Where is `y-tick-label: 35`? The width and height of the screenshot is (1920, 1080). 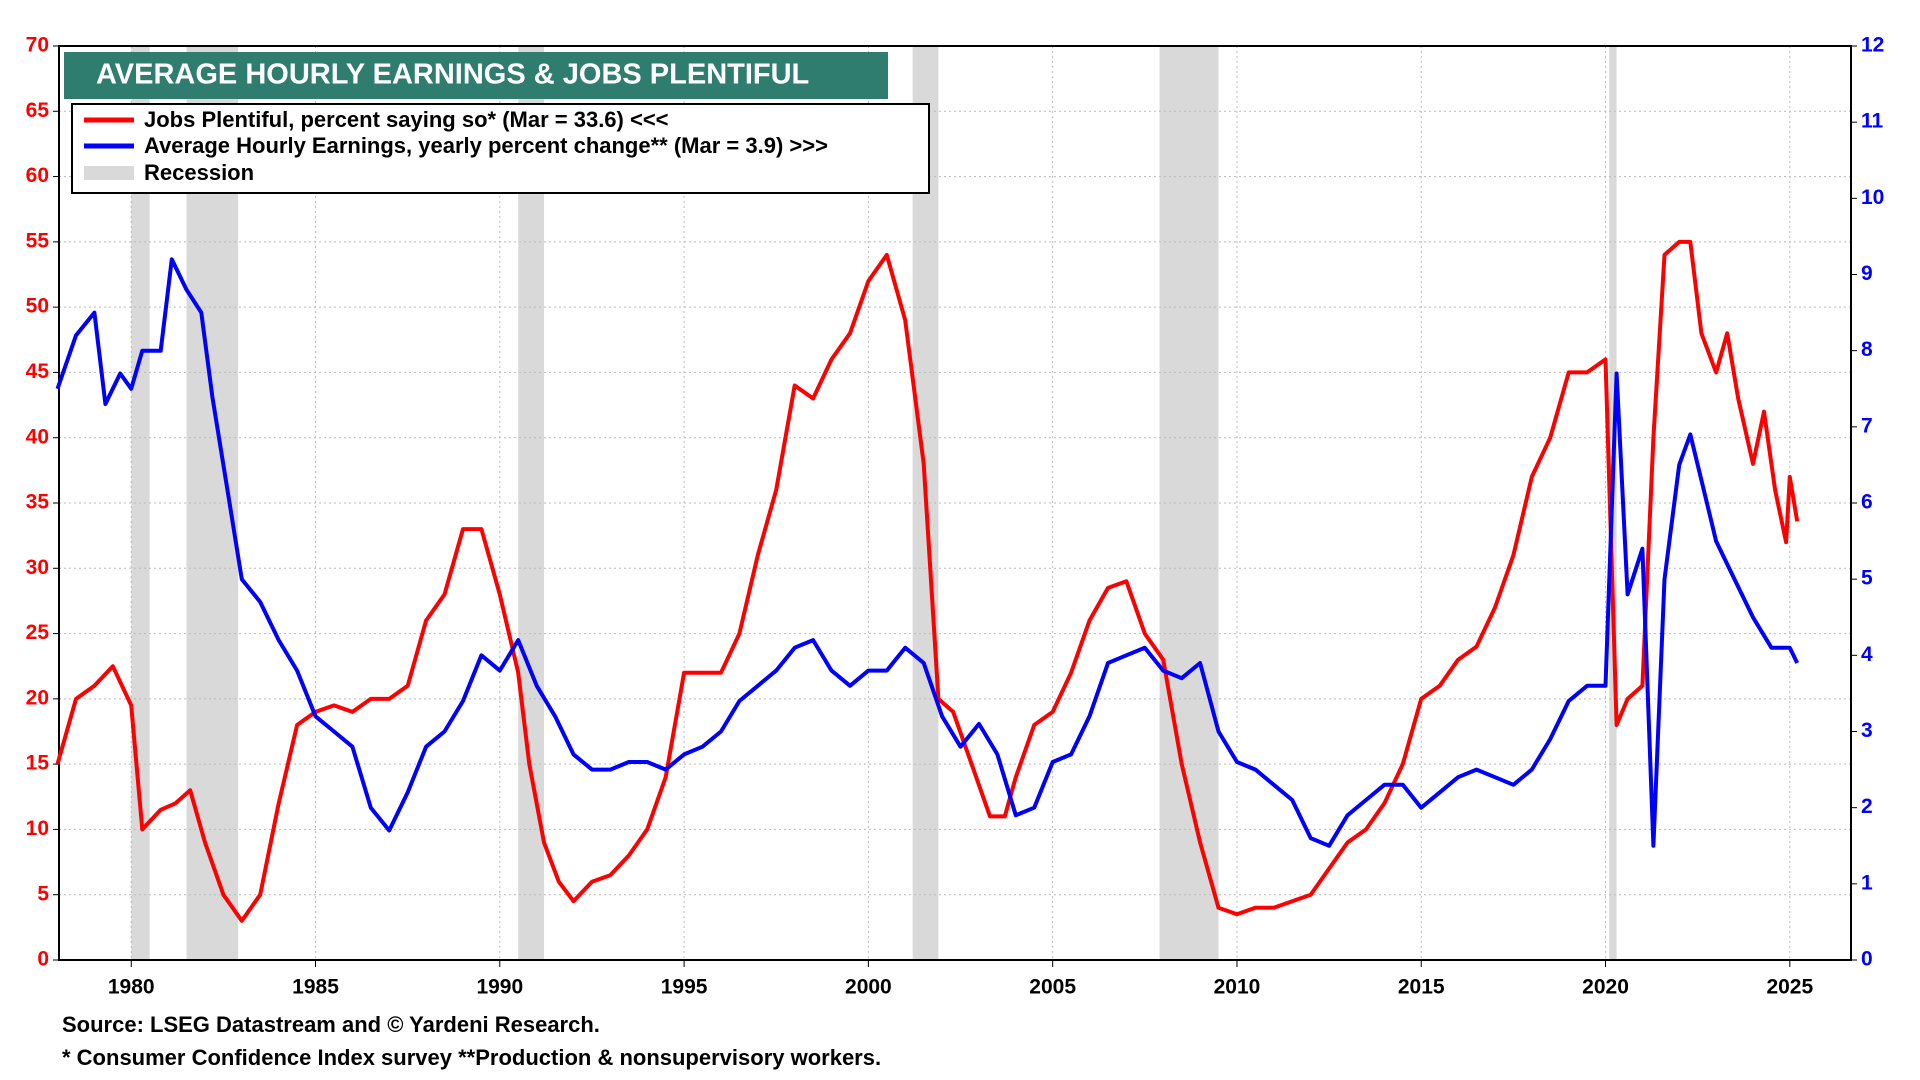 y-tick-label: 35 is located at coordinates (38, 502).